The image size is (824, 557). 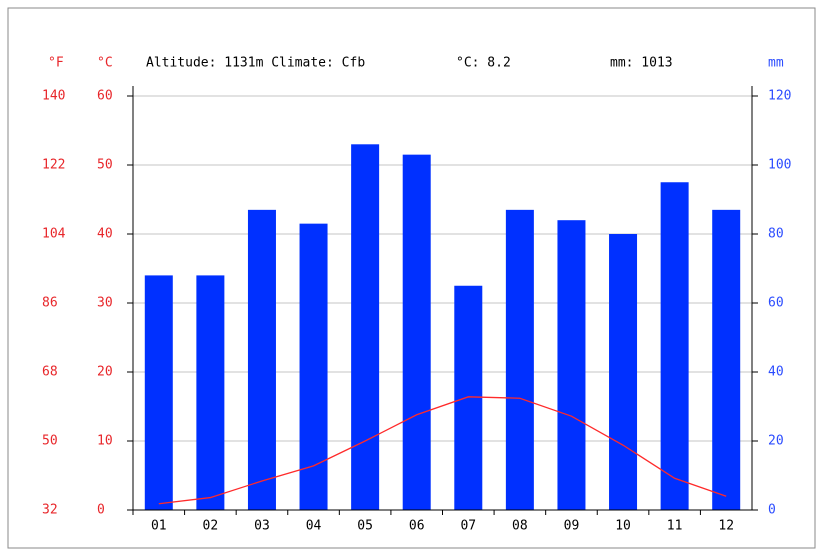 I want to click on f-tick-label: 104, so click(x=54, y=234).